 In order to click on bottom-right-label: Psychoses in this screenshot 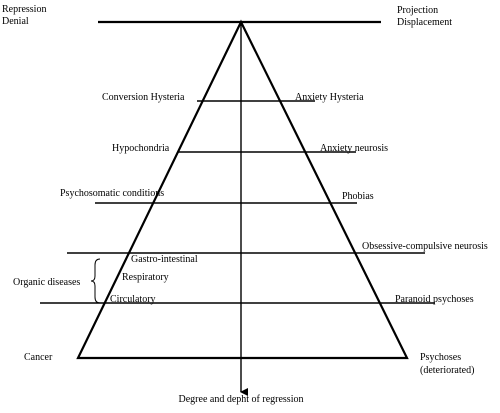, I will do `click(440, 357)`.